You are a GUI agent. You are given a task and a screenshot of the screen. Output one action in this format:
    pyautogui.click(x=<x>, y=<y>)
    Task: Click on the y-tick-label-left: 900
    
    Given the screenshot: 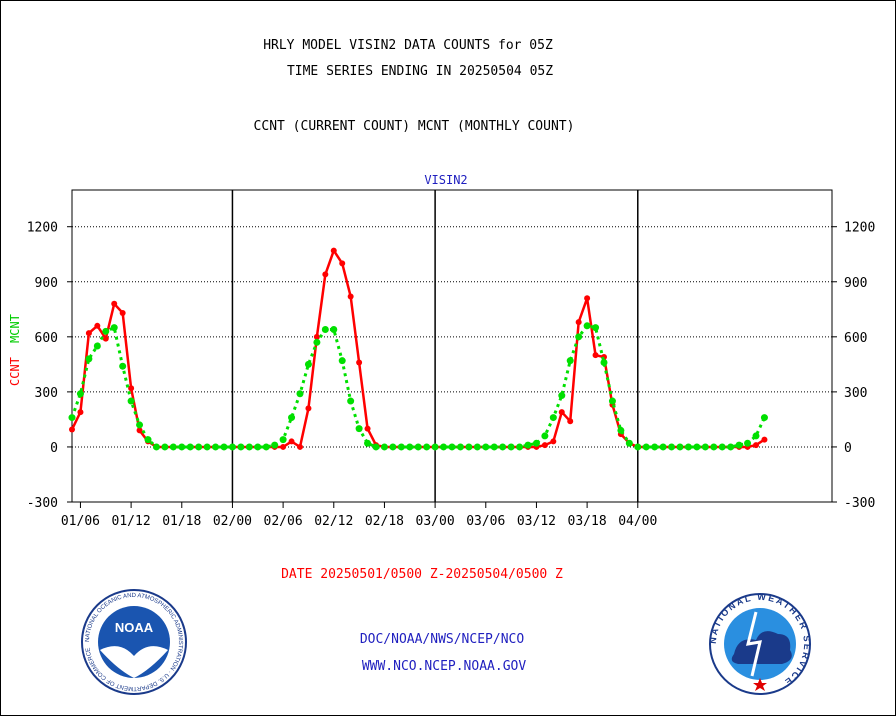 What is the action you would take?
    pyautogui.click(x=46, y=283)
    